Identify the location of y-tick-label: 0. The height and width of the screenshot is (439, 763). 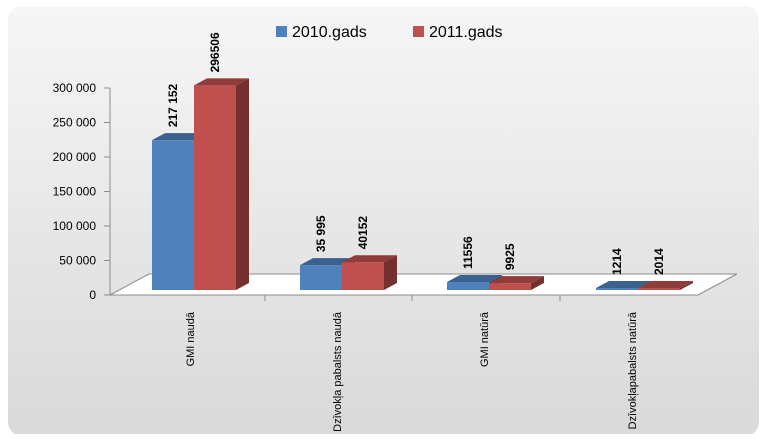
(92, 295).